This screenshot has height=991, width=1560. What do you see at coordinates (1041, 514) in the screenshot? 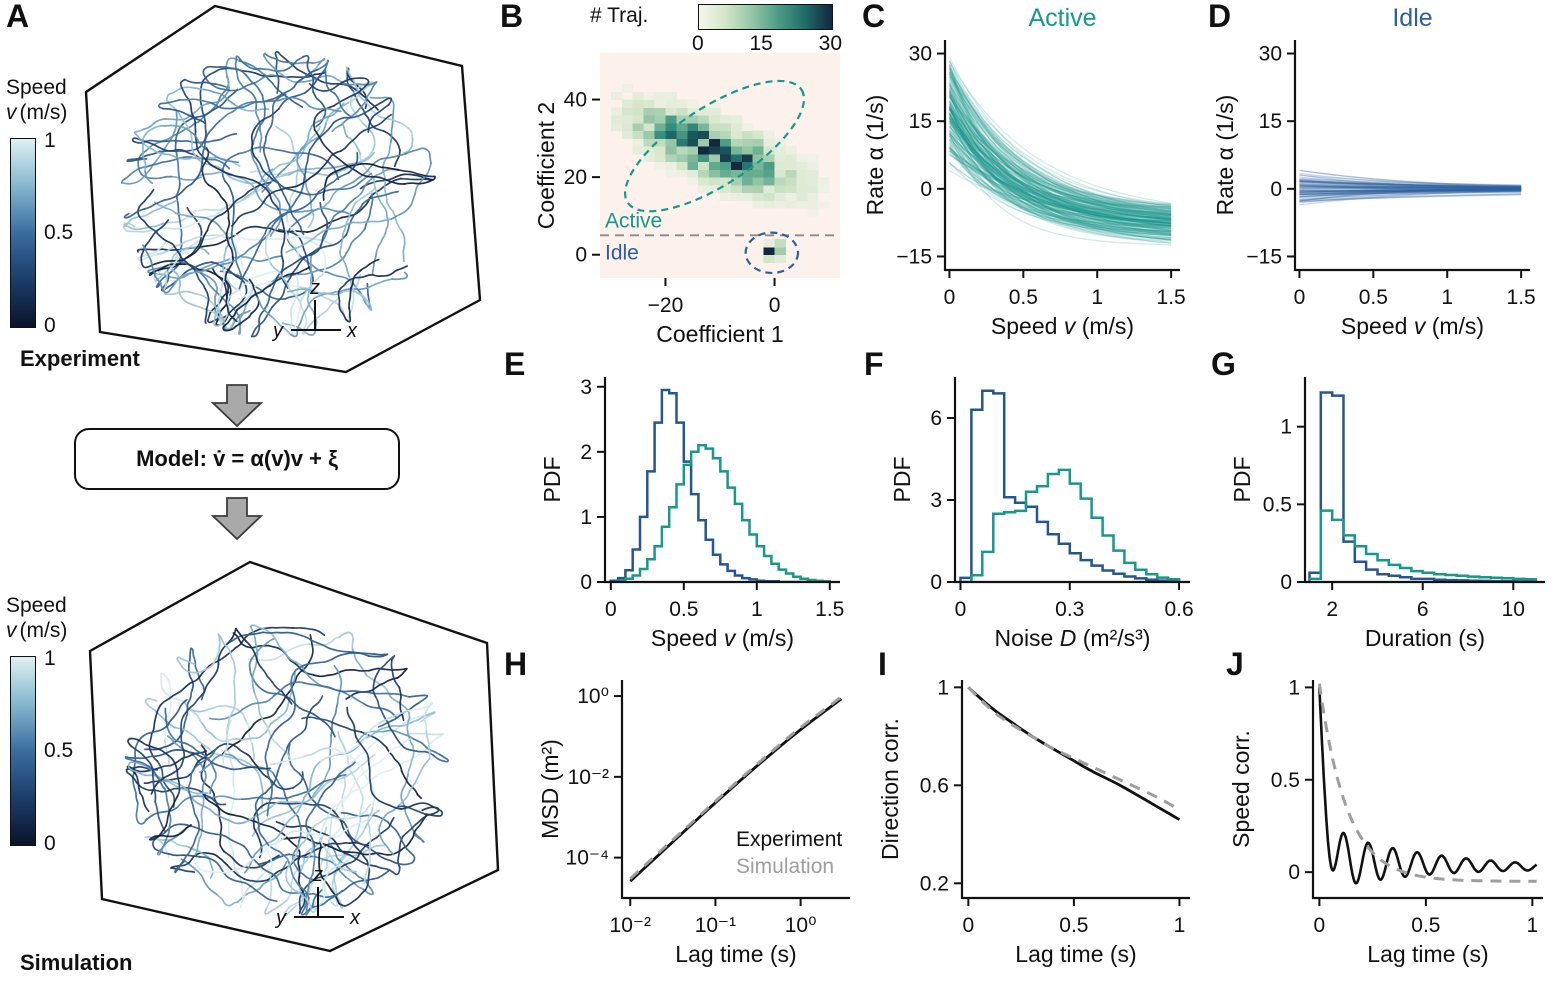
I see `chart-noise-pdf: 0 0.3 0.6 0 3 6 Noise D (m²/s³) PDF` at bounding box center [1041, 514].